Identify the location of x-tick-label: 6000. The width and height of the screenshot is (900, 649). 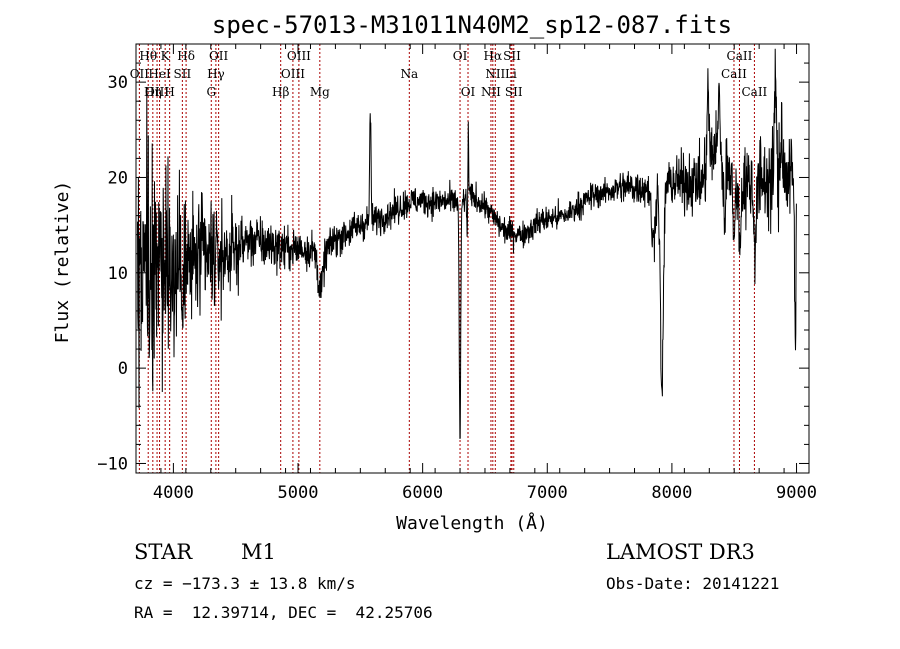
(422, 493).